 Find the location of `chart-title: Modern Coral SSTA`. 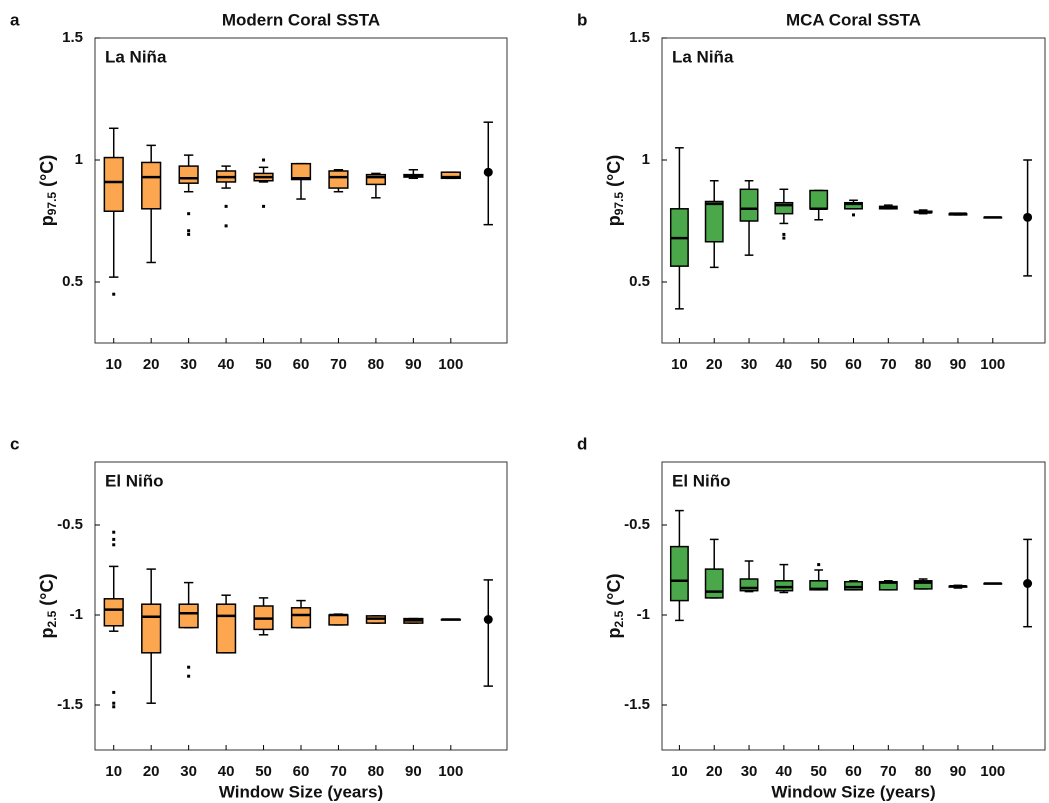

chart-title: Modern Coral SSTA is located at coordinates (301, 19).